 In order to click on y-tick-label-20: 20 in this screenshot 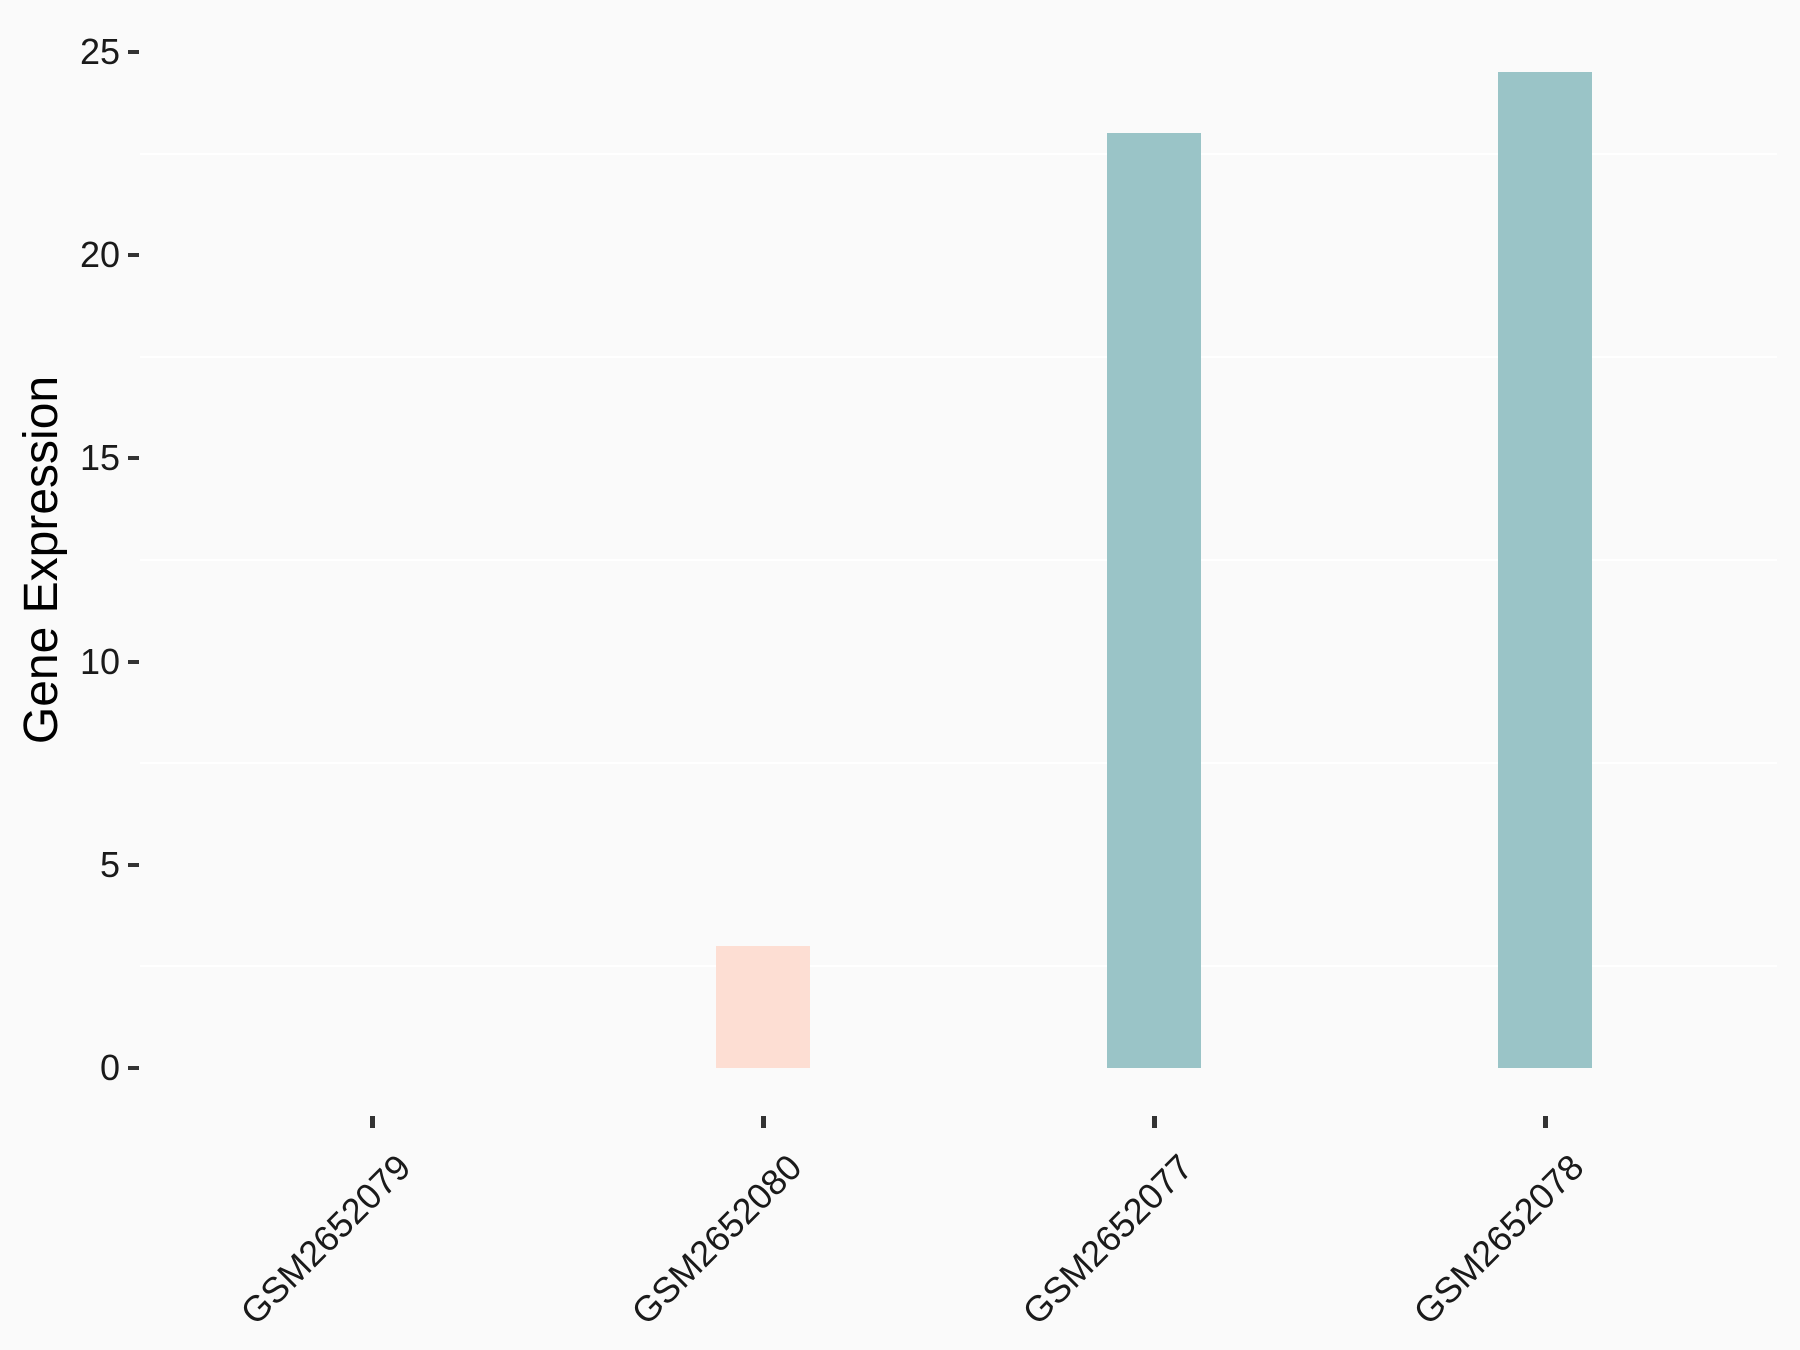, I will do `click(99, 255)`.